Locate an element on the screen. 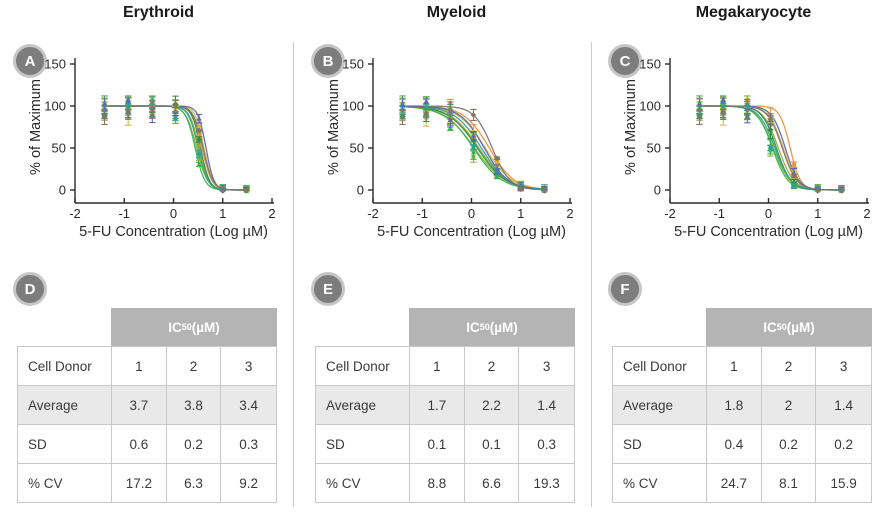 The width and height of the screenshot is (892, 514). table-cell: 8.8 is located at coordinates (437, 483).